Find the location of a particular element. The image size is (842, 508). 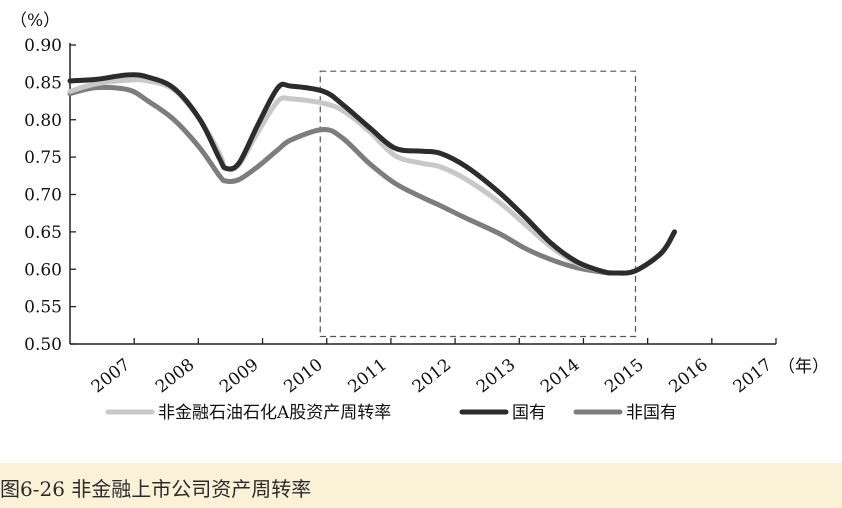

x-tick-label: 2016 is located at coordinates (688, 376).